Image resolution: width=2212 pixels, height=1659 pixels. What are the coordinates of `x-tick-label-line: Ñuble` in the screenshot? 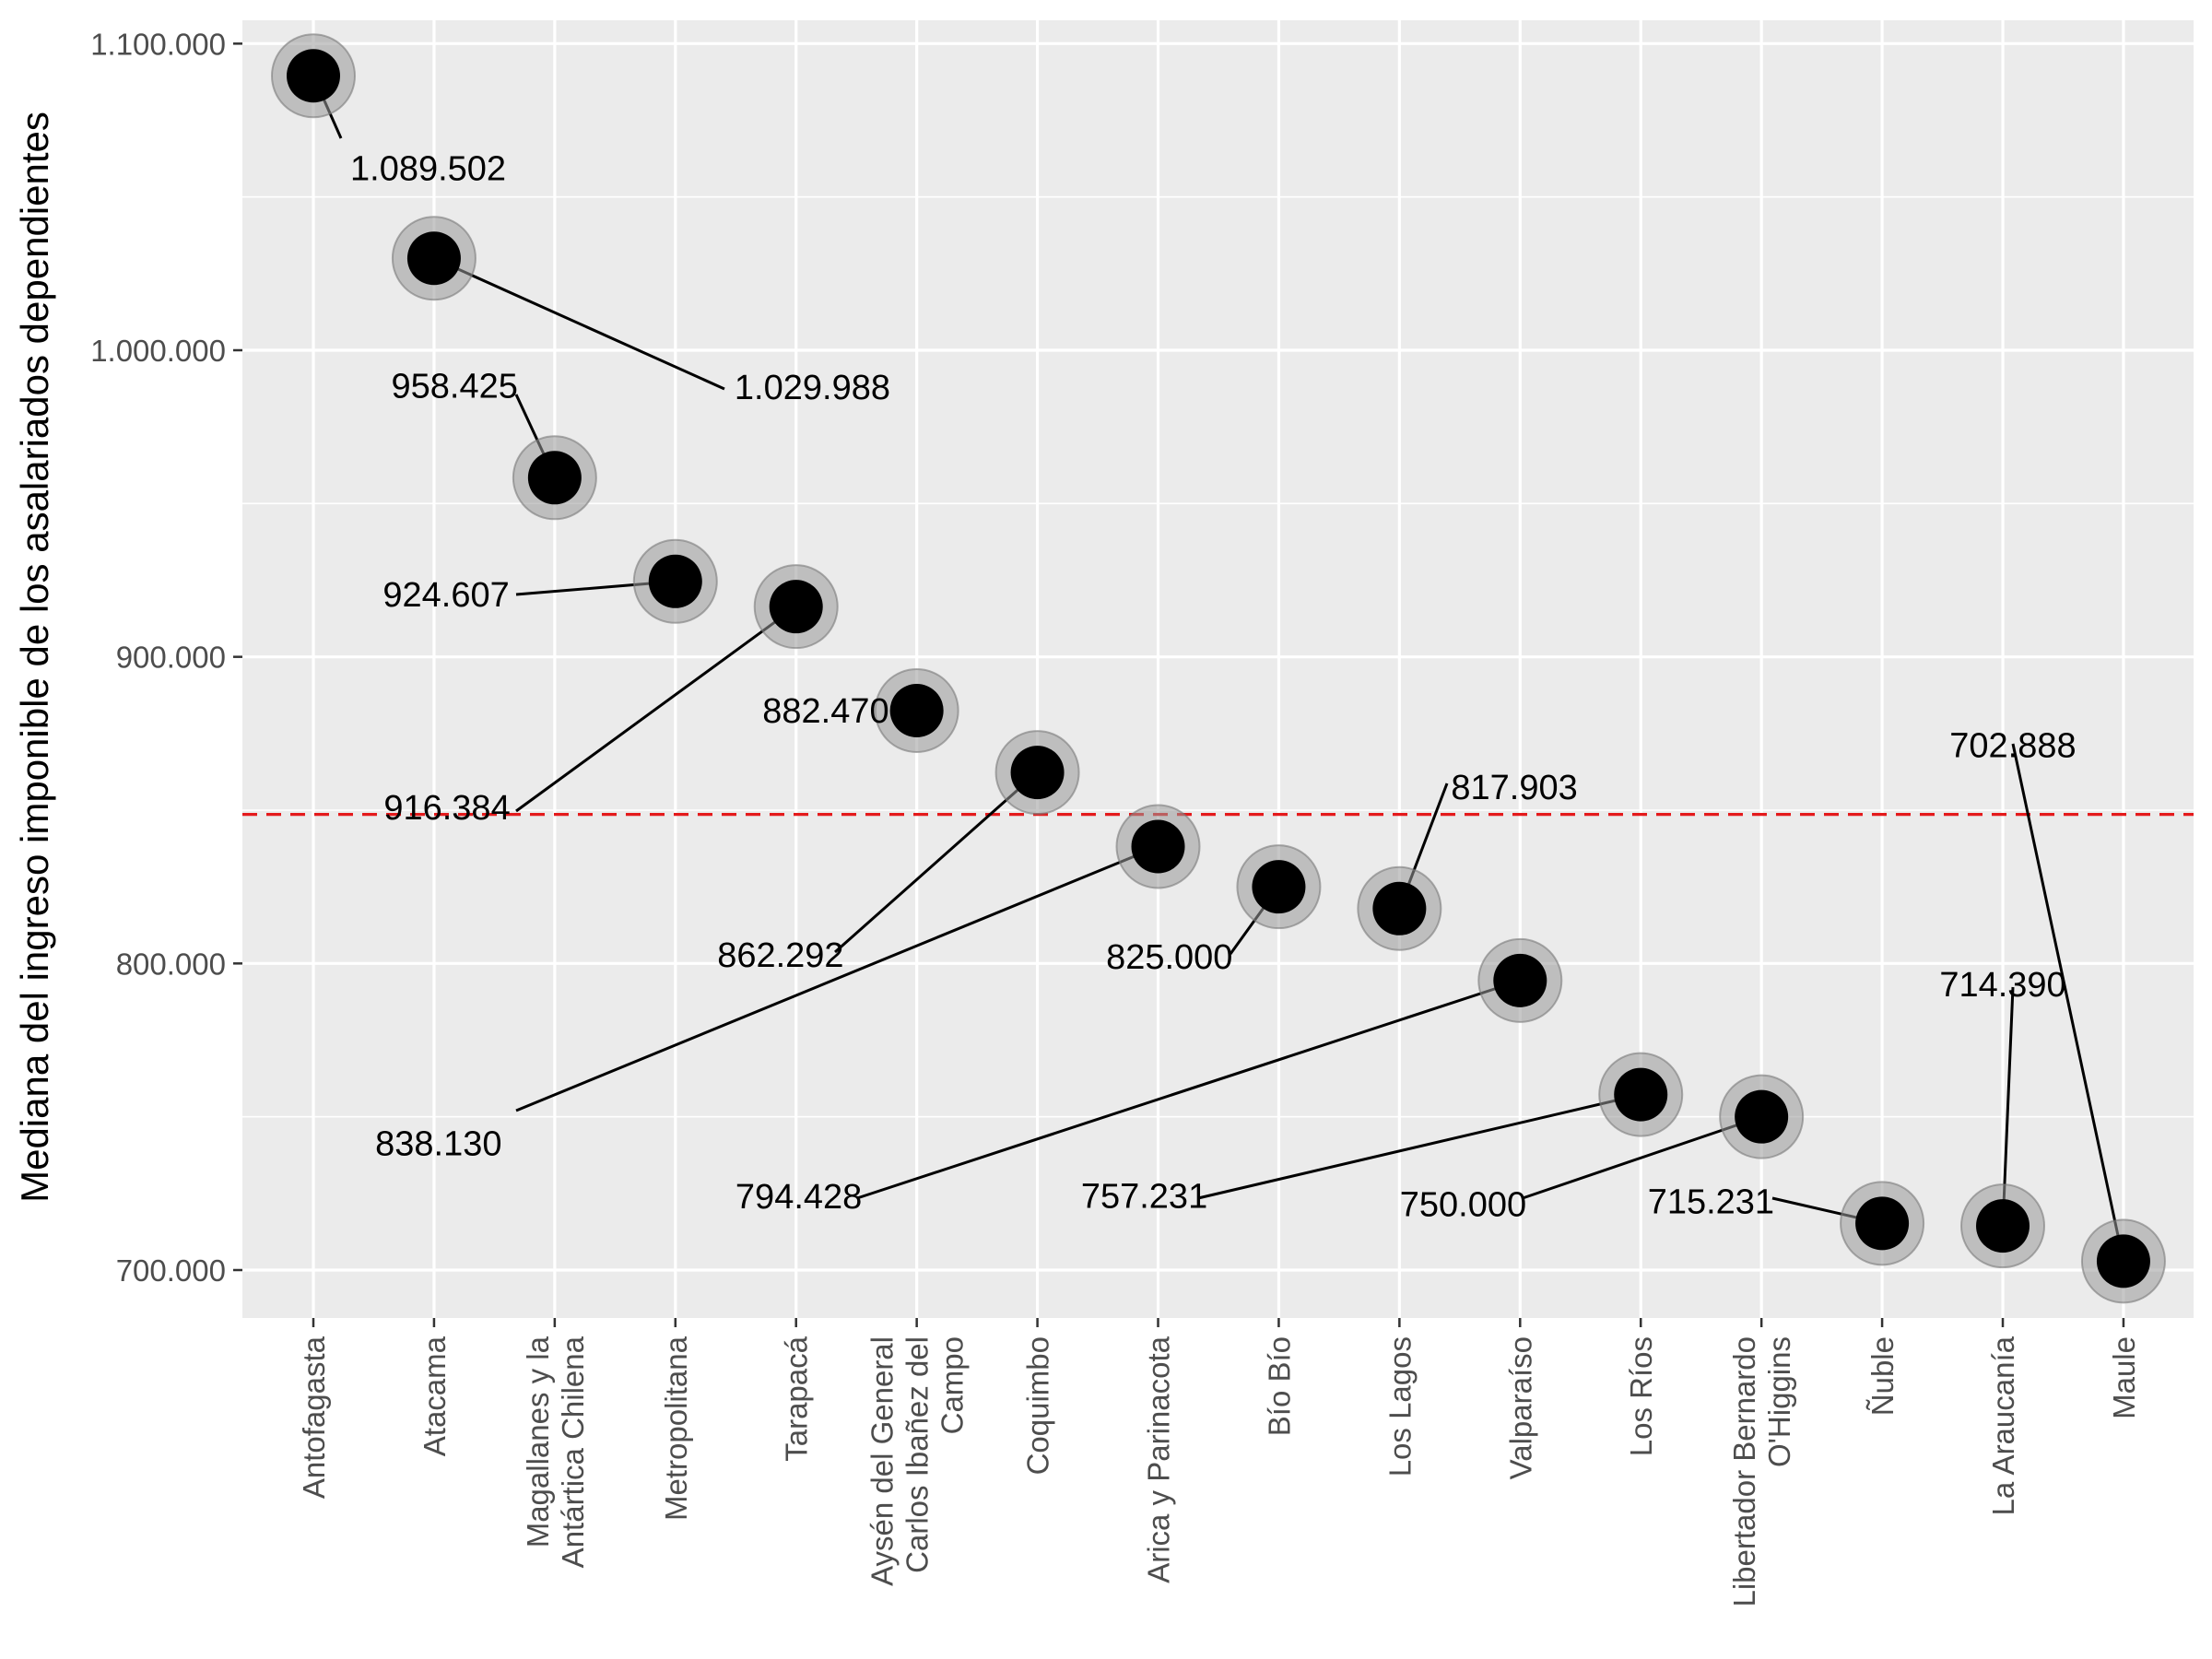 It's located at (1882, 1376).